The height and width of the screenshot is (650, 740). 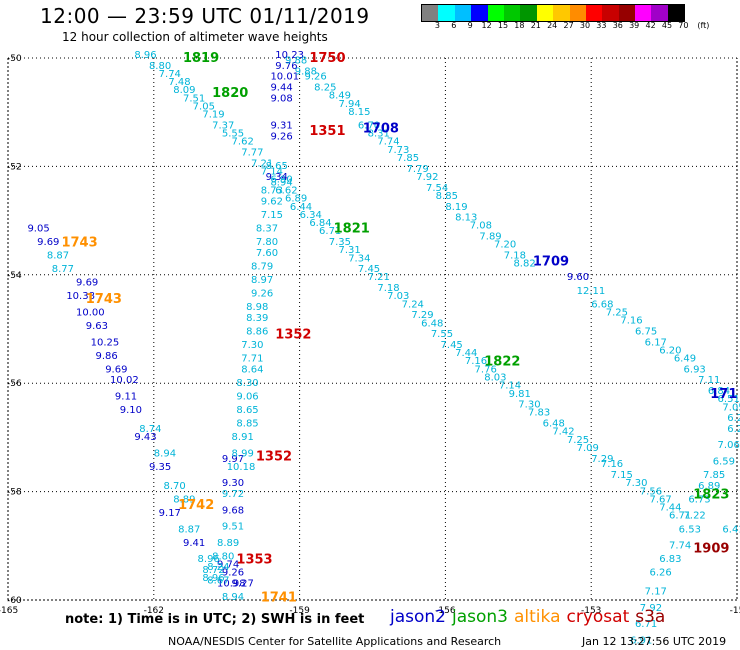 I want to click on x-tick-label: -165, so click(x=9, y=611).